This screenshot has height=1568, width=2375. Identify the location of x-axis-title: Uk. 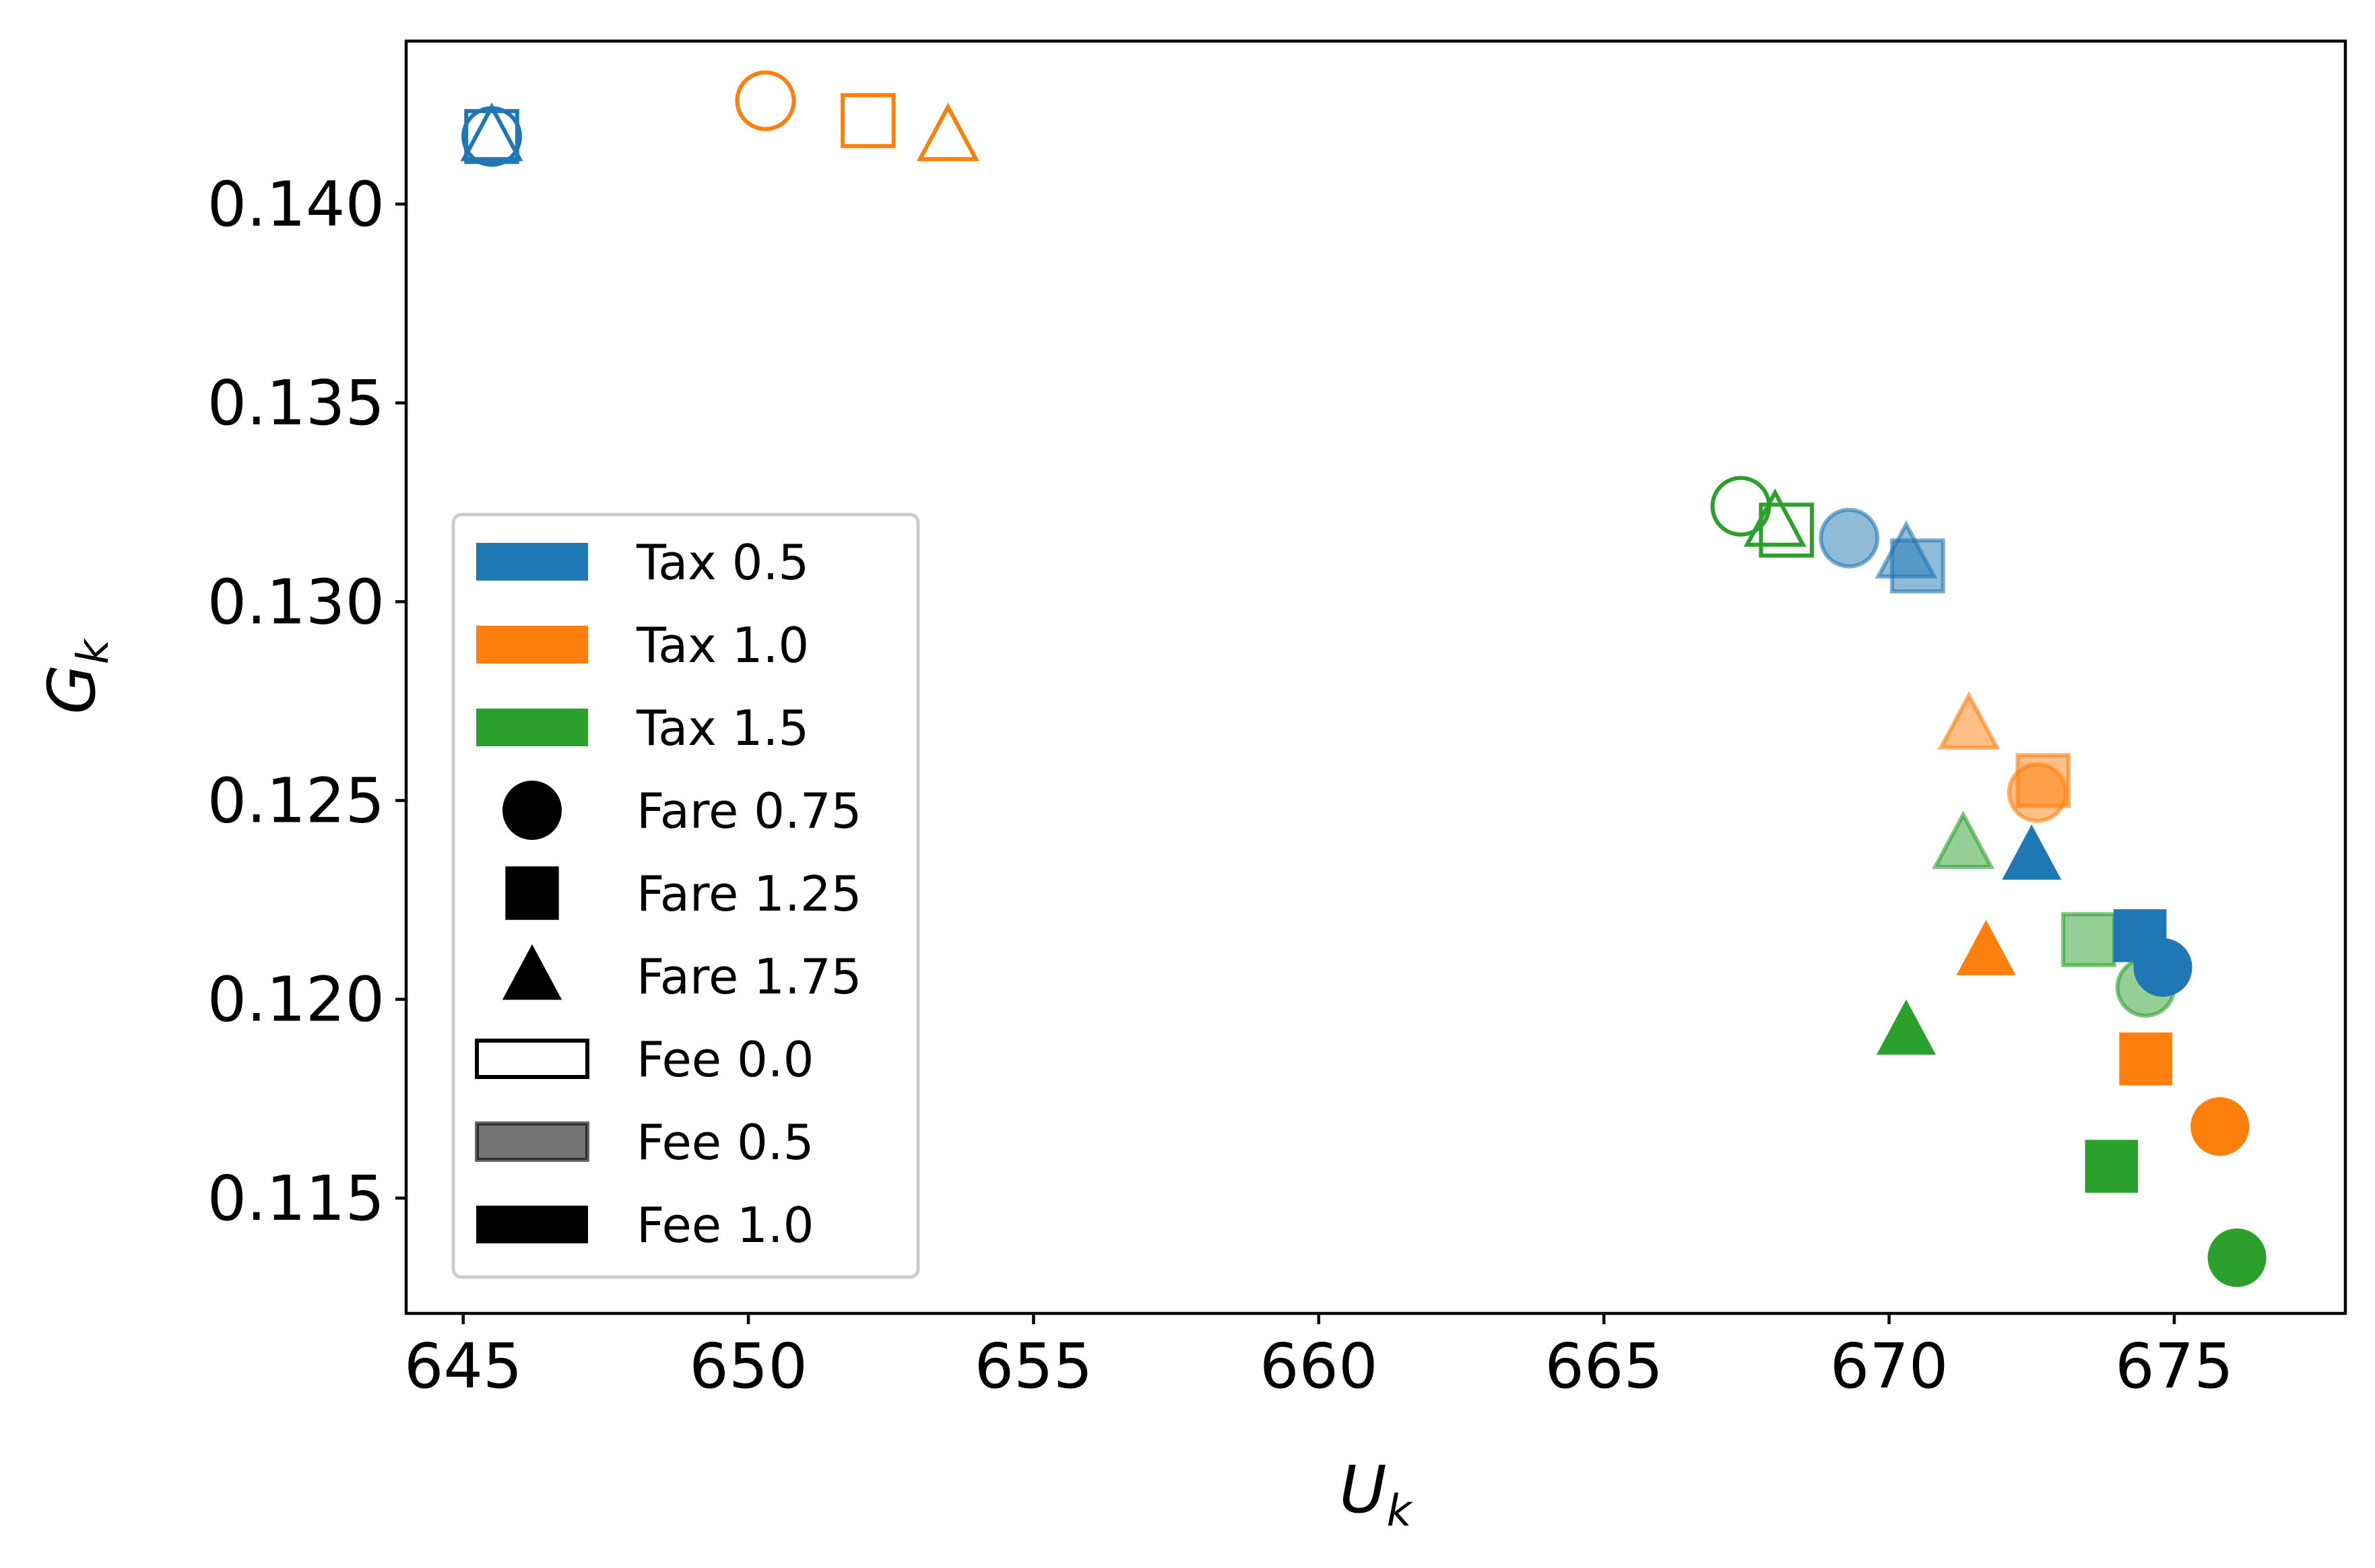
(1376, 1494).